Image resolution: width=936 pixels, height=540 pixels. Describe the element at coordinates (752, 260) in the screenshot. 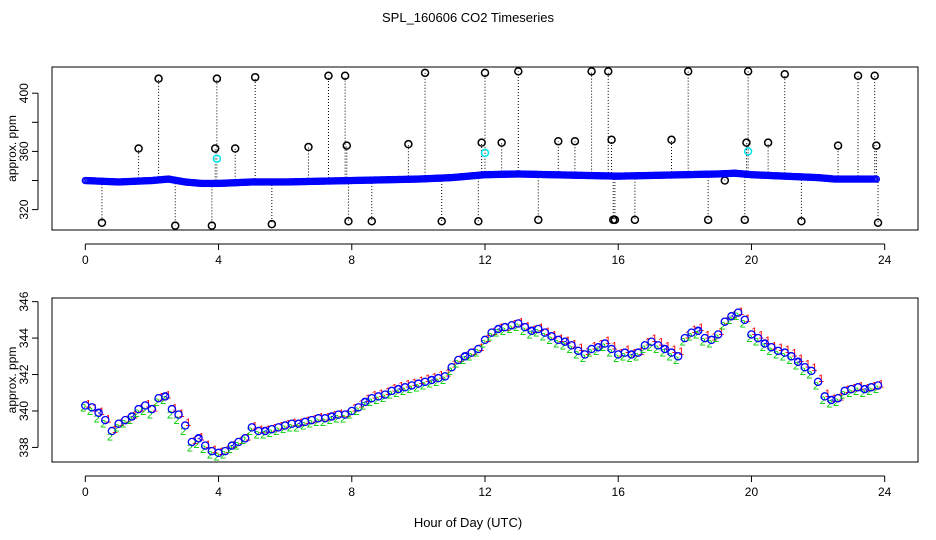

I see `top-x-tick-label: 20` at that location.